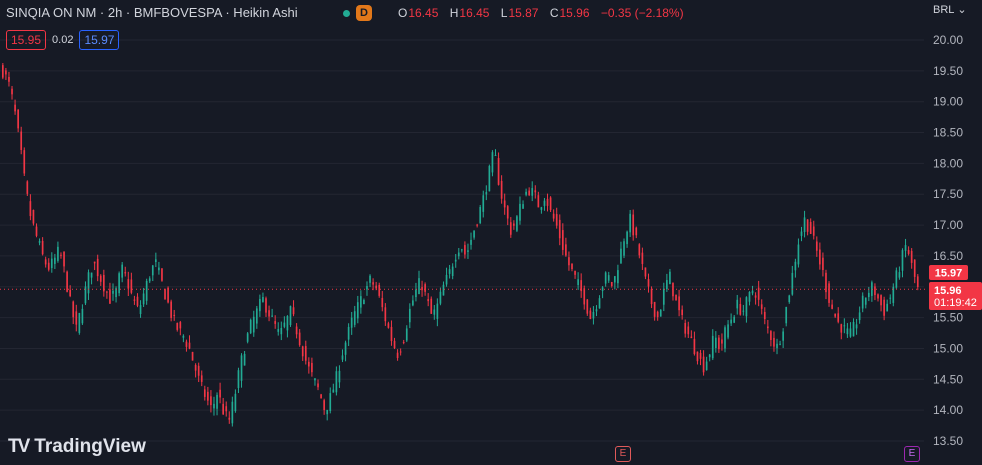 The height and width of the screenshot is (465, 982). I want to click on open-label: O, so click(403, 13).